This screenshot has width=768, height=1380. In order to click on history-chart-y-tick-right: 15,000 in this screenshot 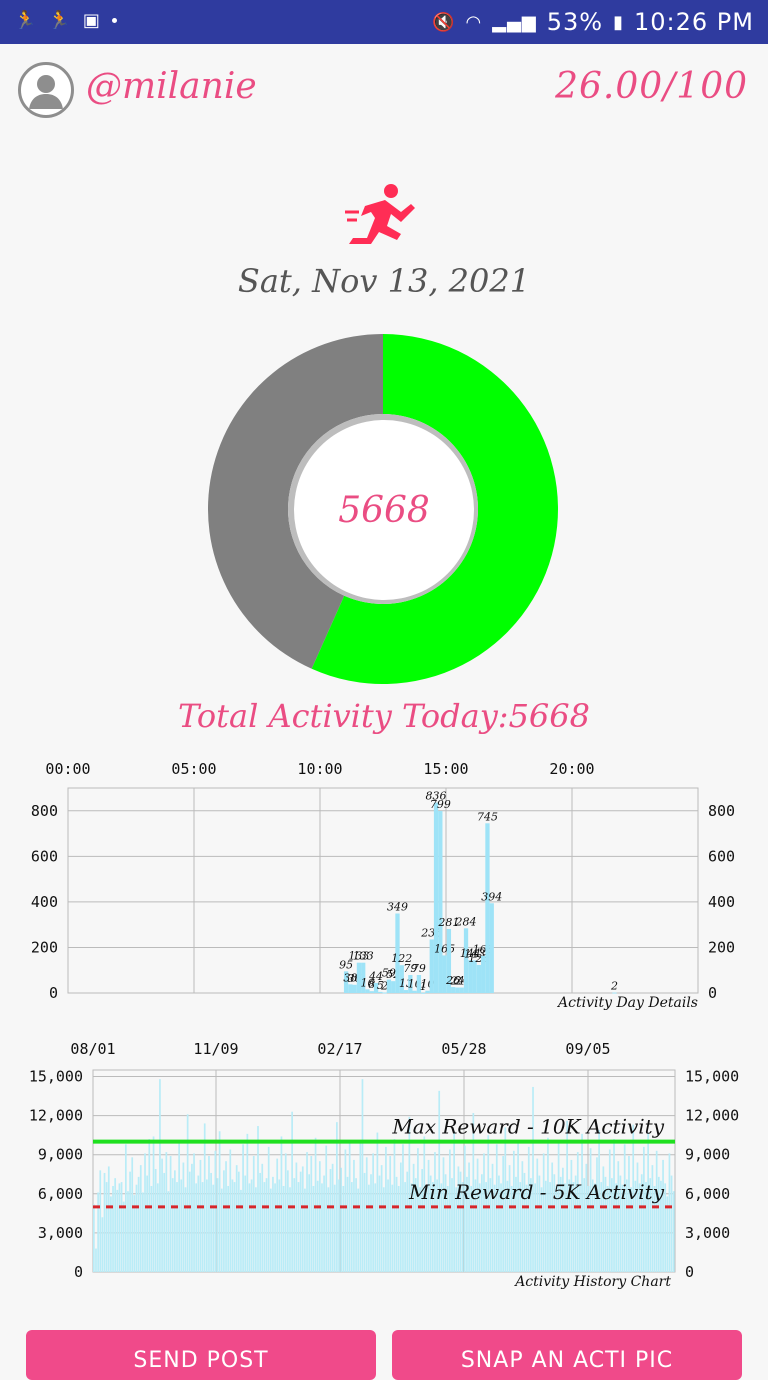, I will do `click(712, 1077)`.